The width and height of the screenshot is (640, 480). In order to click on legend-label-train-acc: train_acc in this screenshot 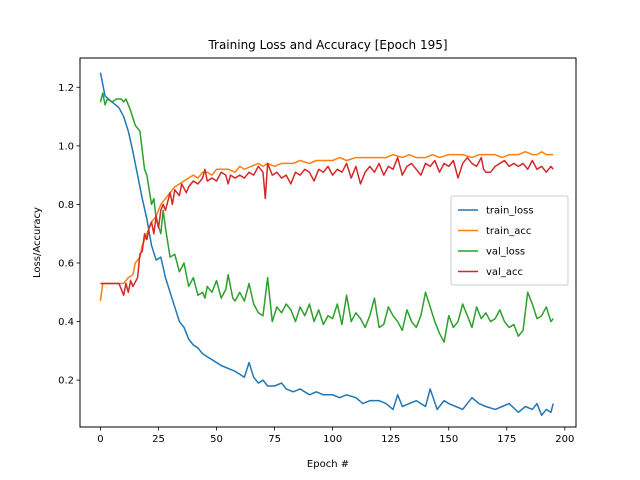, I will do `click(508, 231)`.